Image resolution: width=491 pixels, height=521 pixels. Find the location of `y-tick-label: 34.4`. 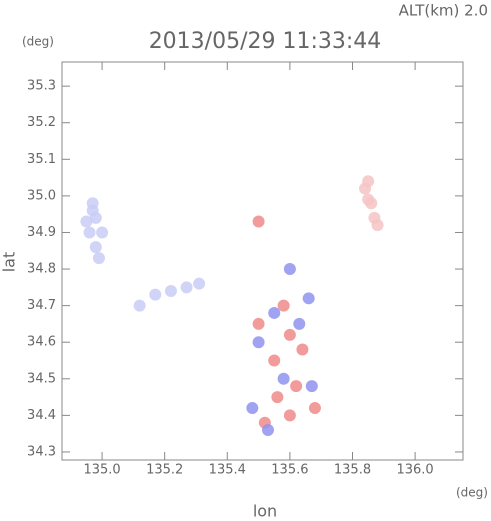

y-tick-label: 34.4 is located at coordinates (41, 415).